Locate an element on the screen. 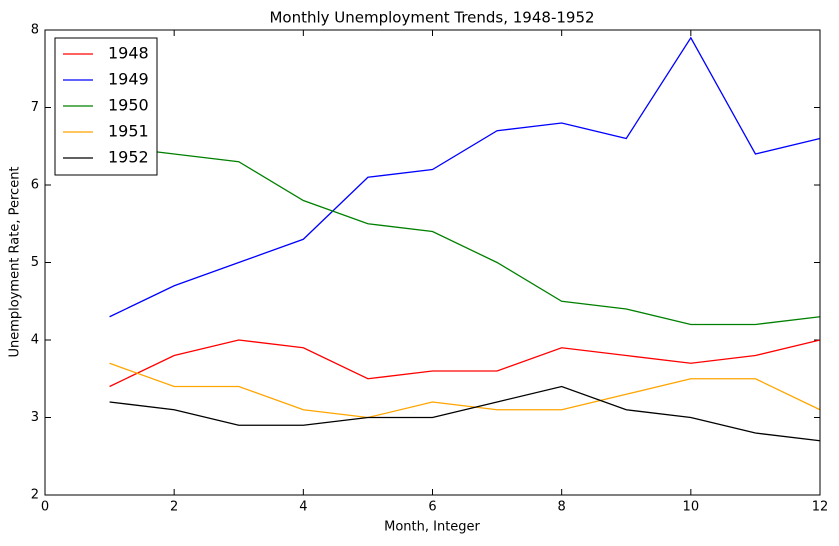 Image resolution: width=839 pixels, height=546 pixels. y-tick-label: 7 is located at coordinates (35, 107).